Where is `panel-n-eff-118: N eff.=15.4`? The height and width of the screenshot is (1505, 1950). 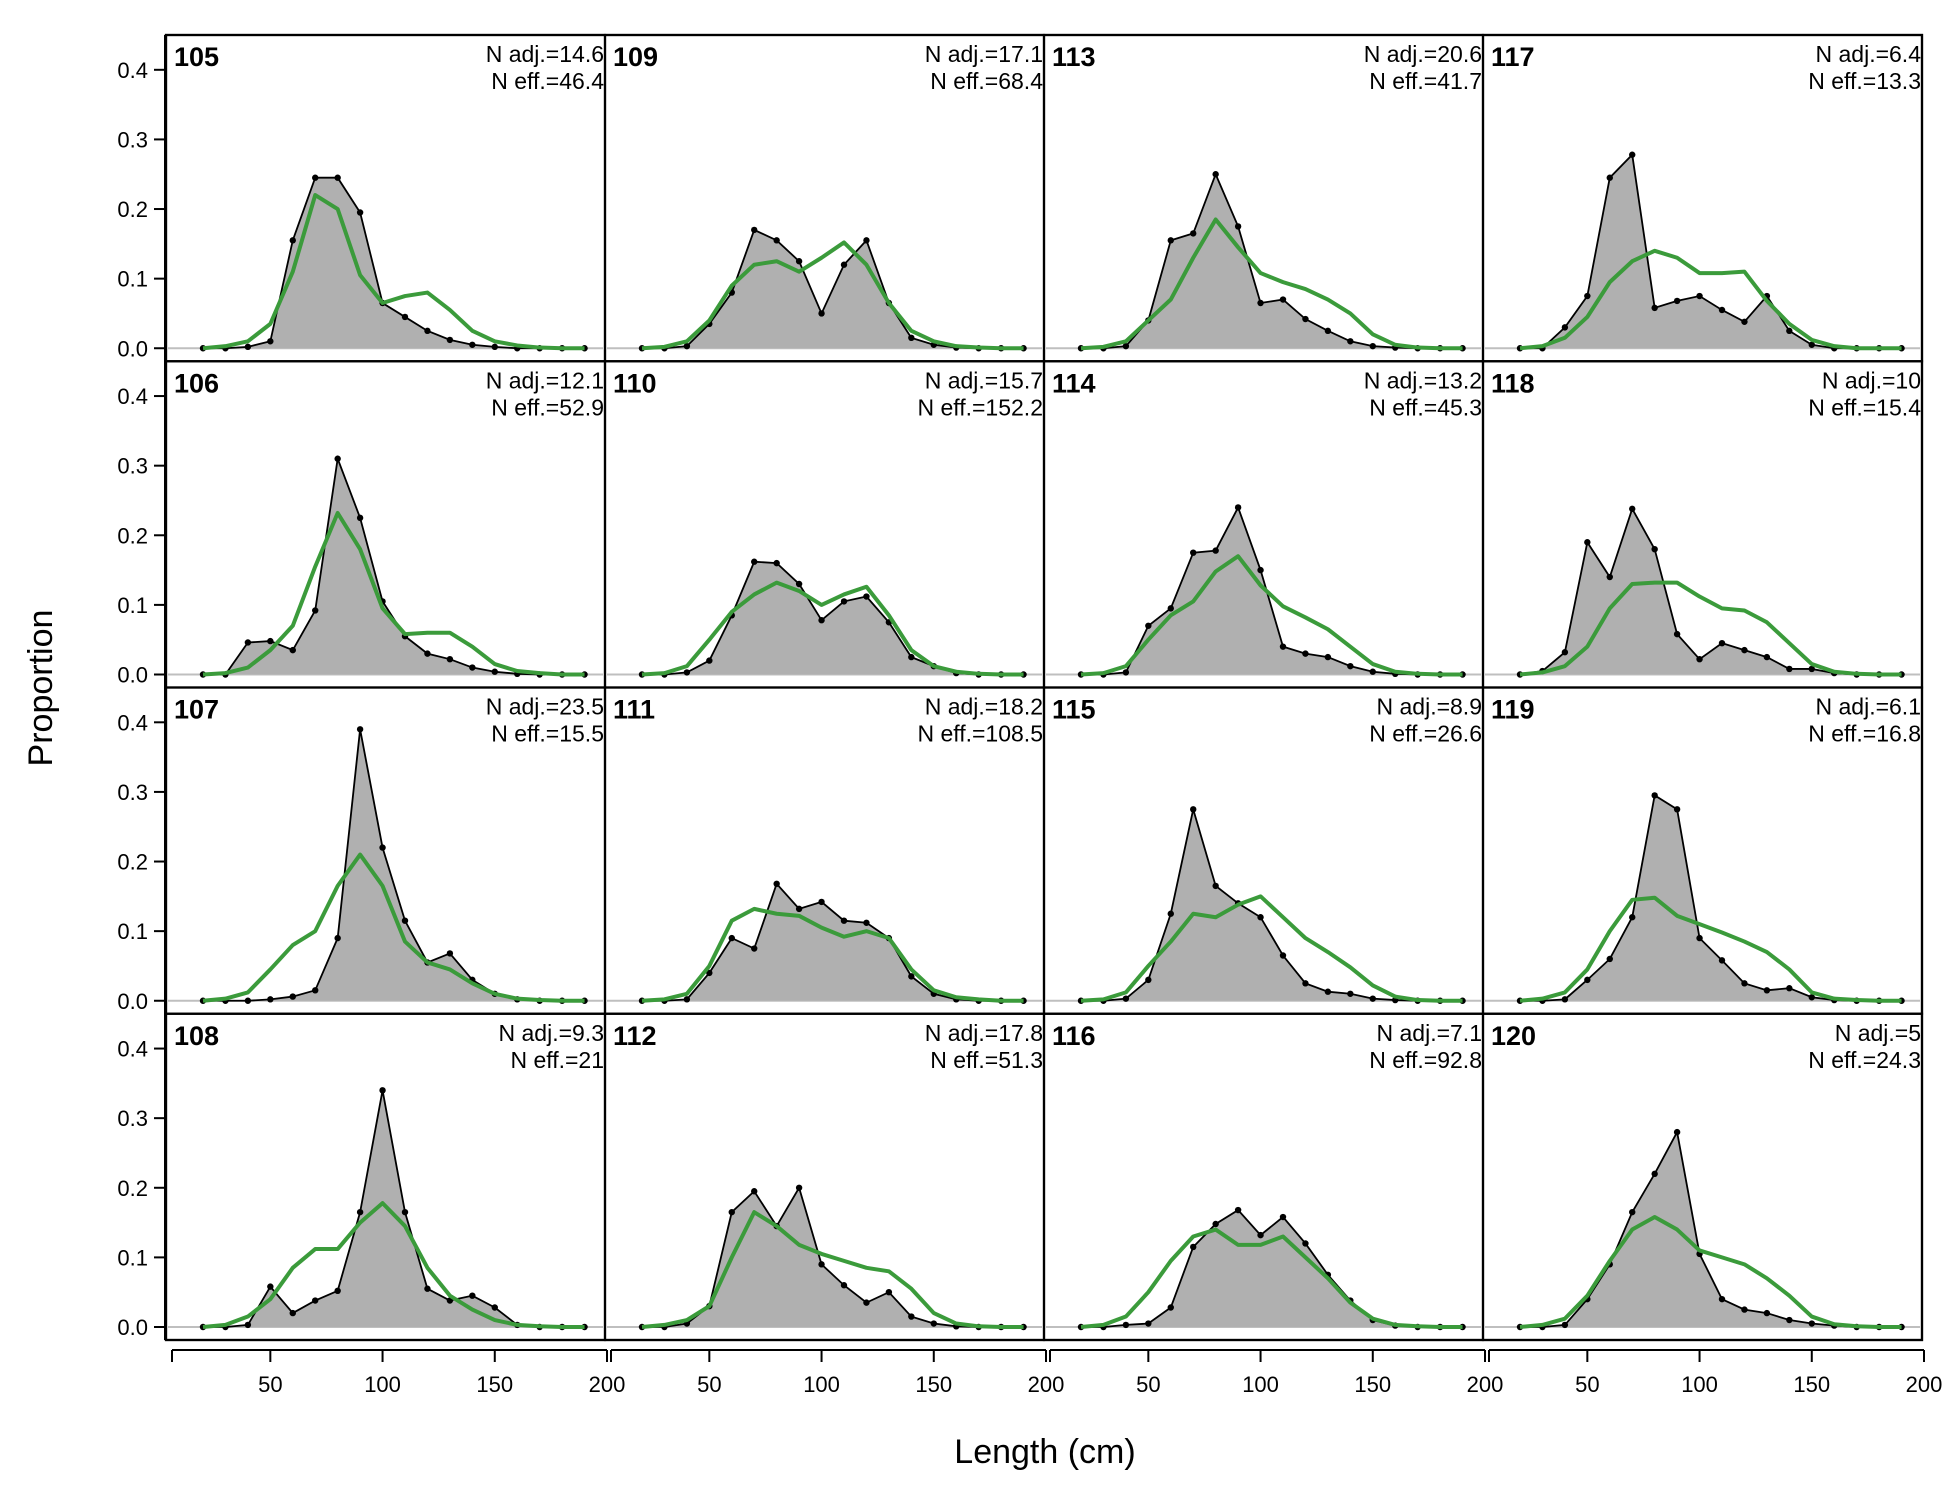 panel-n-eff-118: N eff.=15.4 is located at coordinates (1864, 407).